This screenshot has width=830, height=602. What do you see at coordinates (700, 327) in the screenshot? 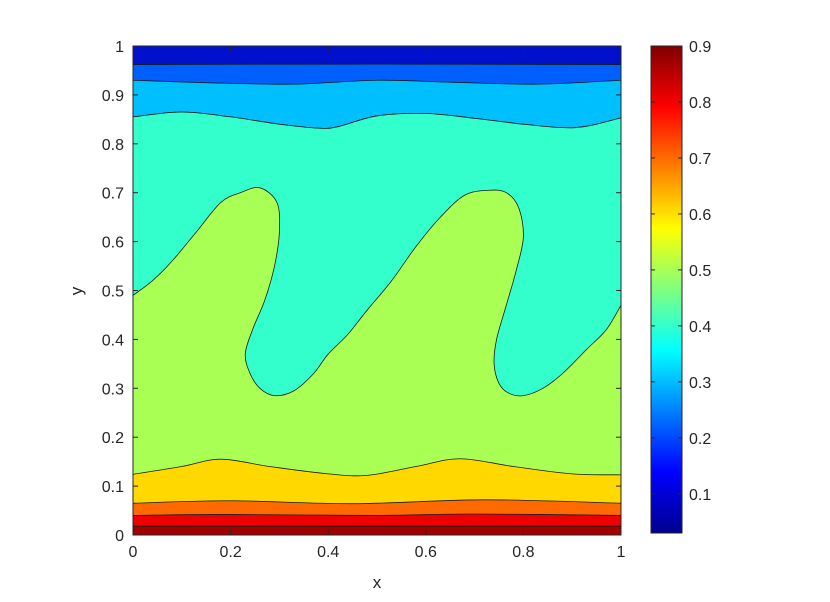
I see `colorbar-tick-label: 0.4` at bounding box center [700, 327].